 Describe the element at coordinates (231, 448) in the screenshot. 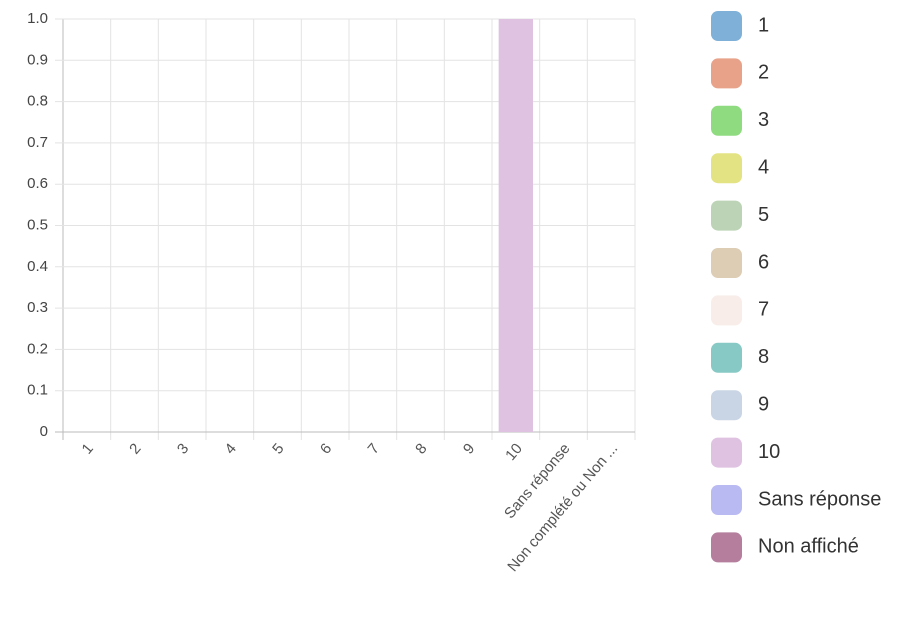

I see `x-tick-label: 4` at that location.